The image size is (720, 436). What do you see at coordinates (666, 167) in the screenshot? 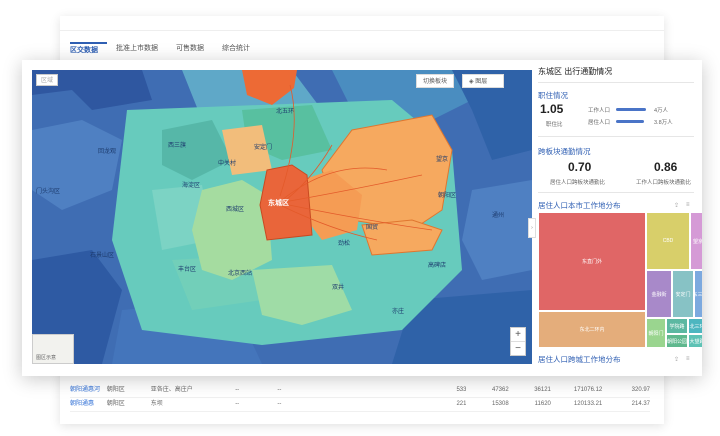
I see `worker-commute-ratio: 0.86` at bounding box center [666, 167].